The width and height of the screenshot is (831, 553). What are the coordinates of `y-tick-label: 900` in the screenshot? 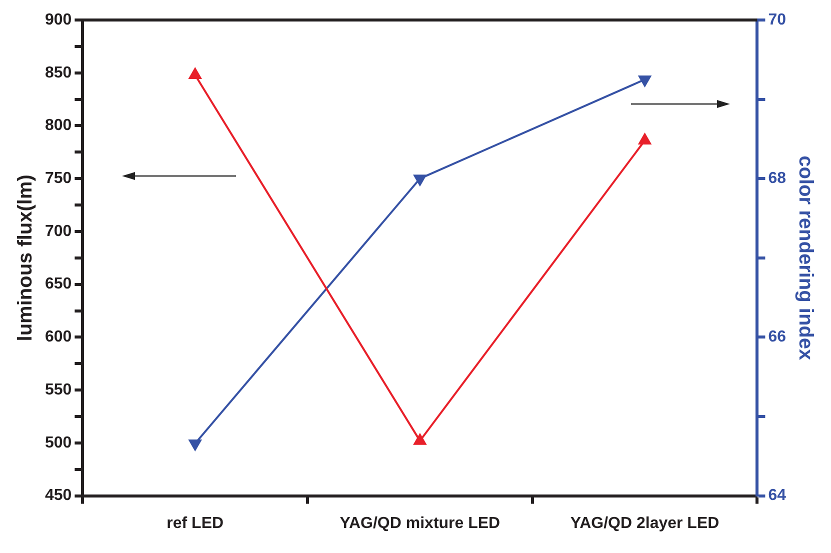 It's located at (58, 19).